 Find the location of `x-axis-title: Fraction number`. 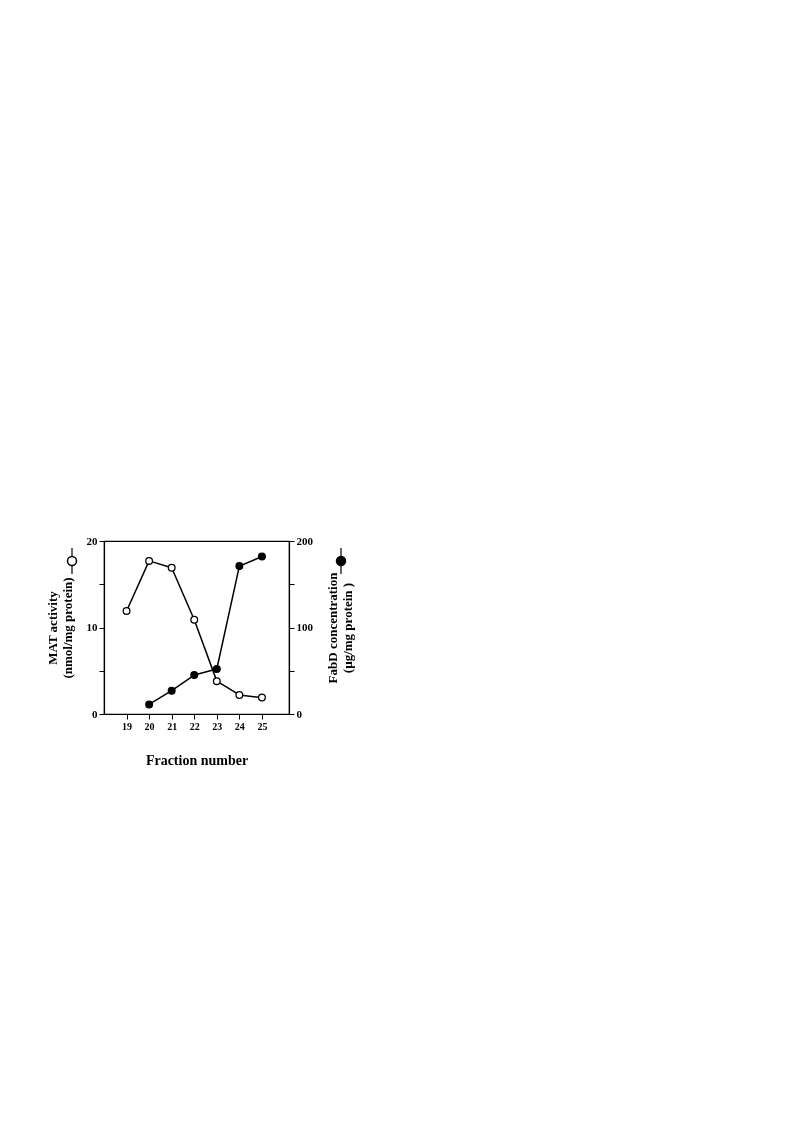

x-axis-title: Fraction number is located at coordinates (197, 760).